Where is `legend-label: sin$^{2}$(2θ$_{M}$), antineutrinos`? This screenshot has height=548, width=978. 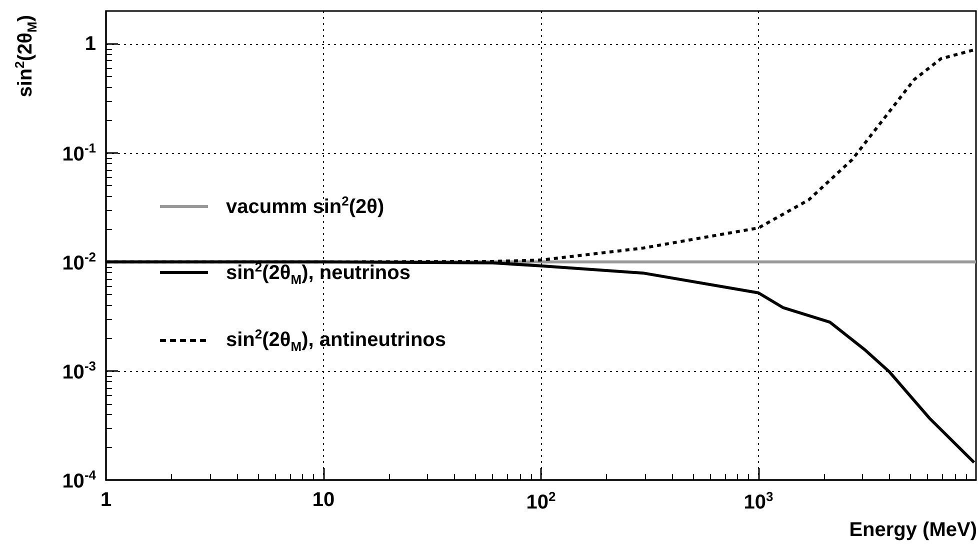
legend-label: sin$^{2}$(2θ$_{M}$), antineutrinos is located at coordinates (336, 340).